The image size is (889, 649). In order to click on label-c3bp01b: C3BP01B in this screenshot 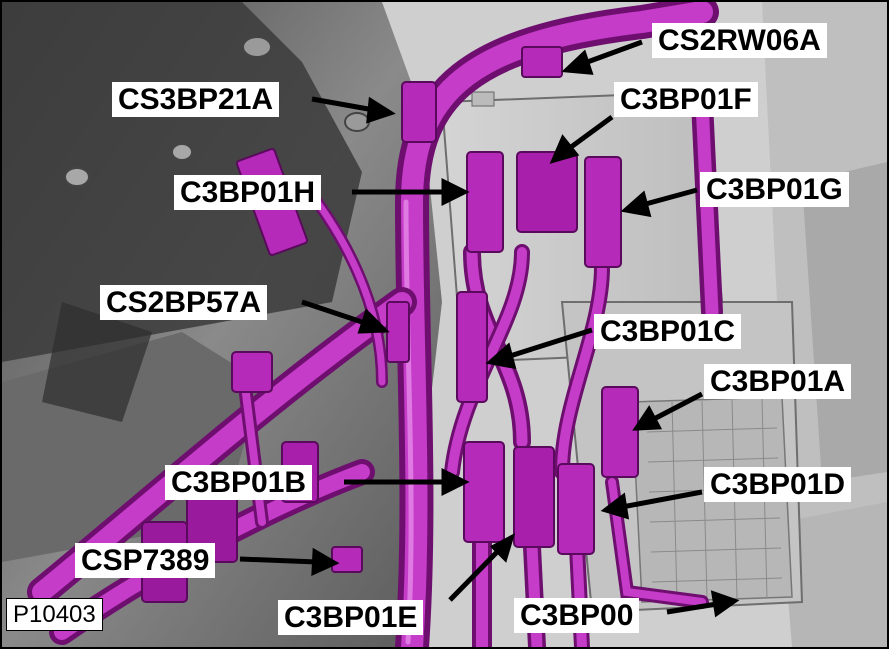, I will do `click(239, 482)`.